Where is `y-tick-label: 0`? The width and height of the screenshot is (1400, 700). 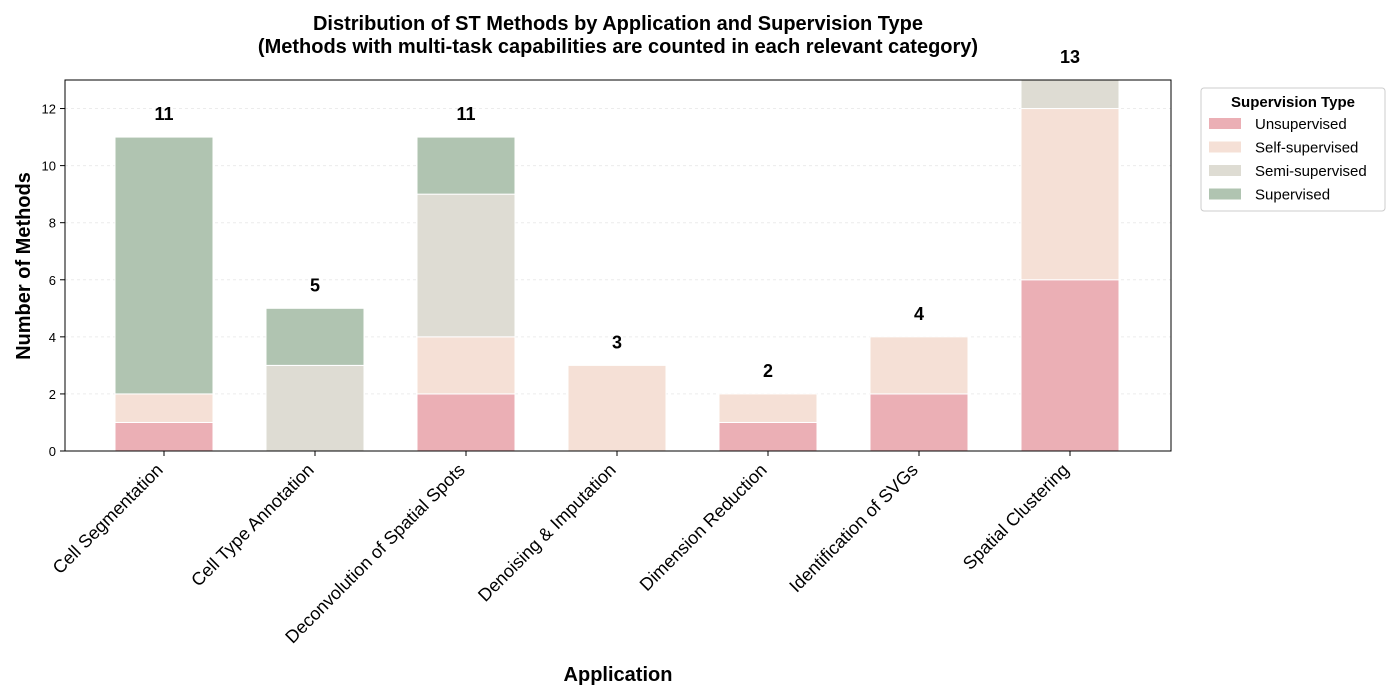 y-tick-label: 0 is located at coordinates (52, 451).